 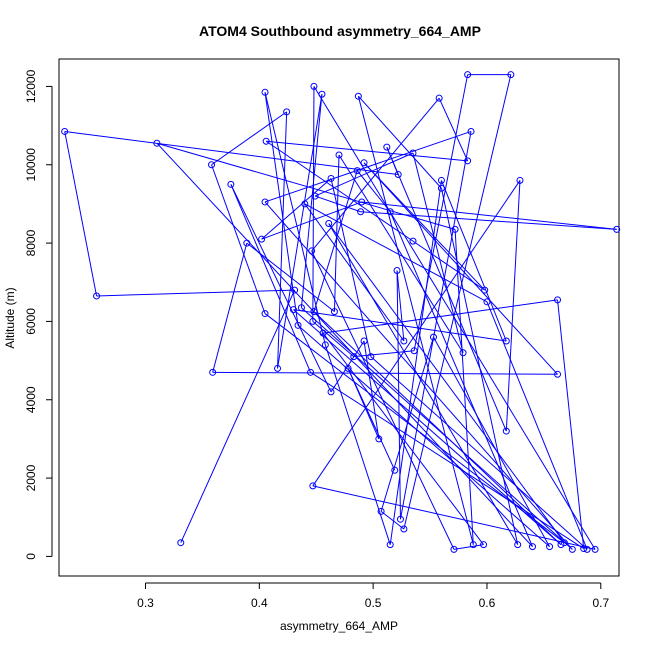 I want to click on x-axis-label: asymmetry_664_AMP, so click(x=339, y=626).